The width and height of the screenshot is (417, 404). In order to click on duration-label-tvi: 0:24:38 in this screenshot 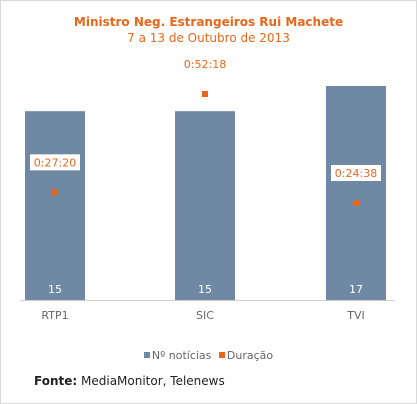, I will do `click(356, 173)`.